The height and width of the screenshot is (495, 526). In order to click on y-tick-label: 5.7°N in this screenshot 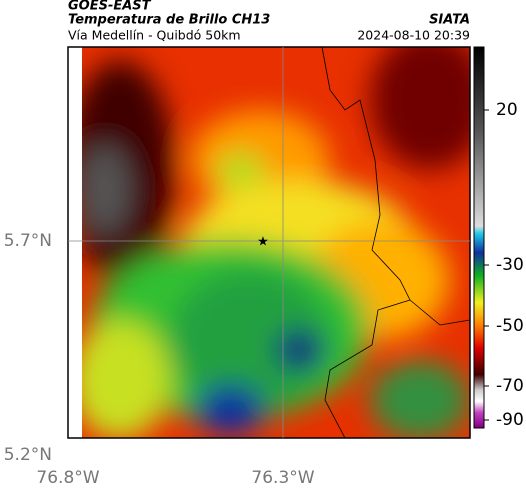, I will do `click(28, 241)`.